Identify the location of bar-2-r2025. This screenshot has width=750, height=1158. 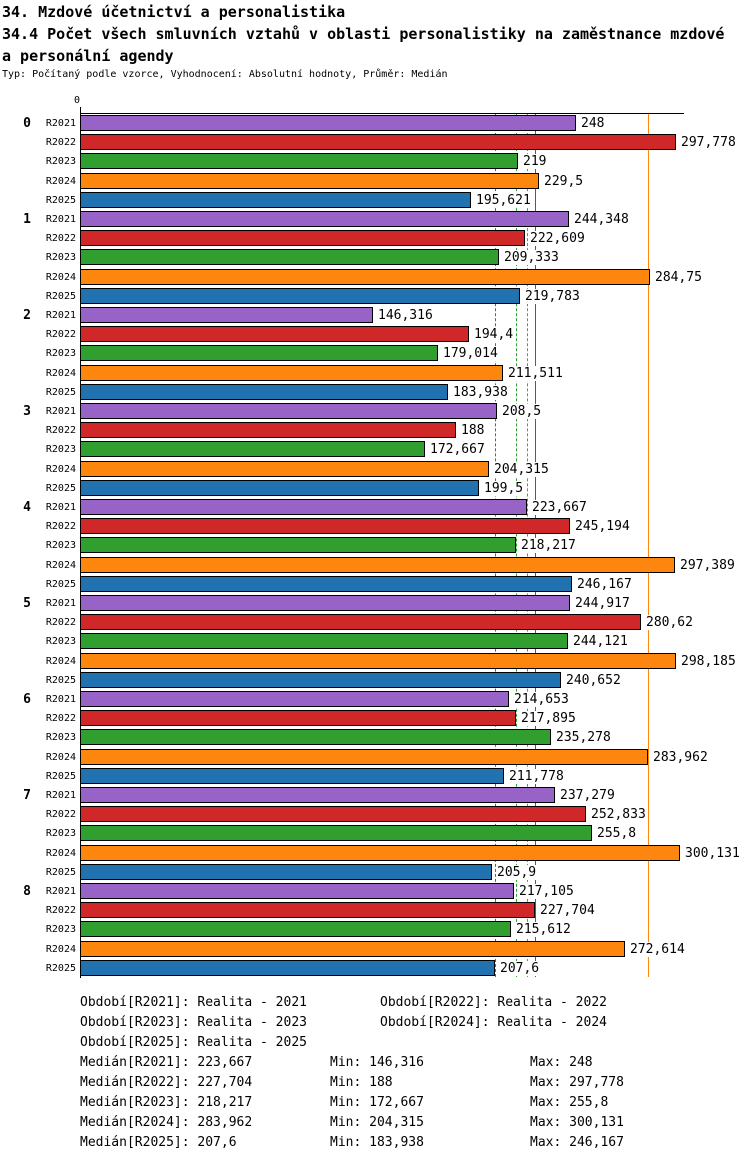
(264, 392).